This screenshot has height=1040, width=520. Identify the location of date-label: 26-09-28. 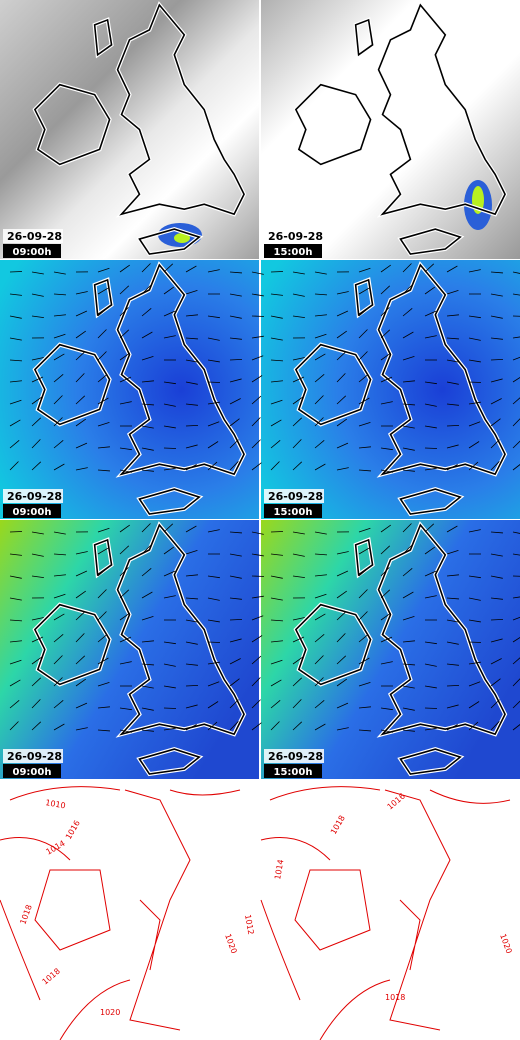
(295, 236).